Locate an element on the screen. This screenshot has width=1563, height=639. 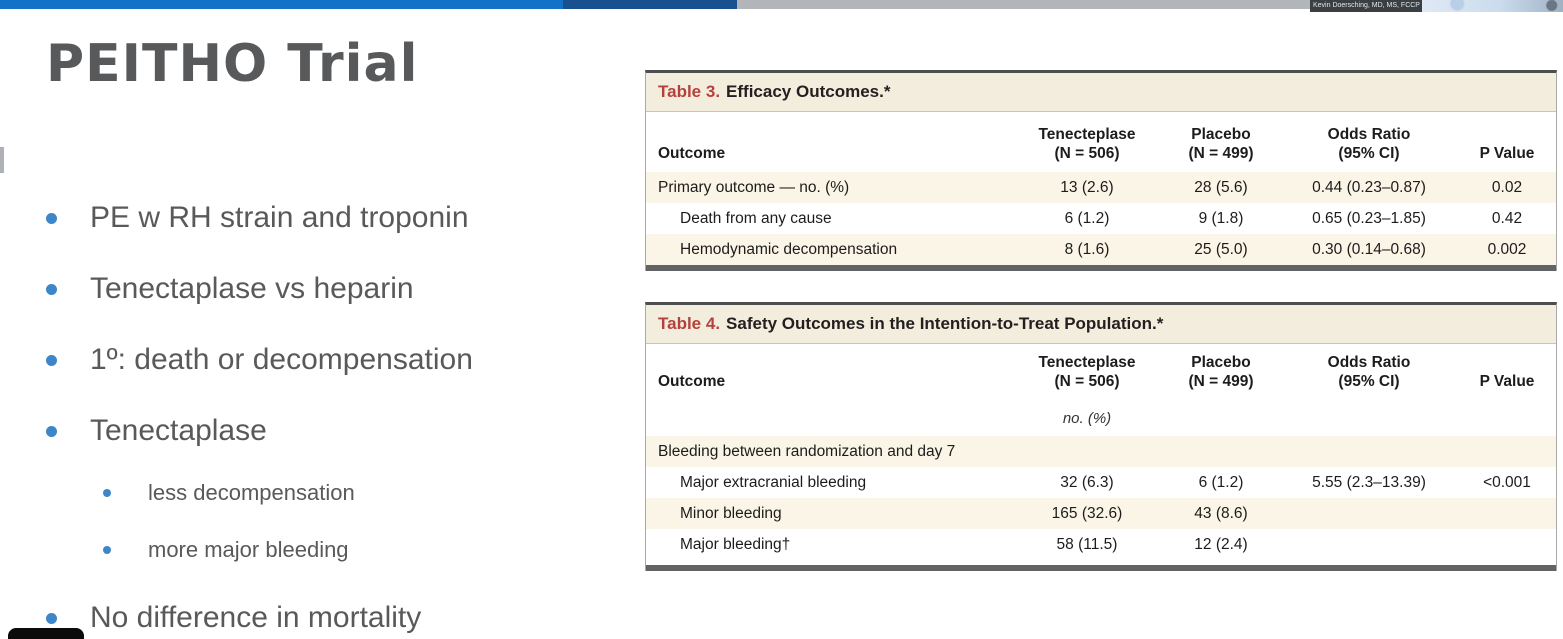
table-cell-outcome: Bleeding between randomization and day 7 is located at coordinates (807, 451).